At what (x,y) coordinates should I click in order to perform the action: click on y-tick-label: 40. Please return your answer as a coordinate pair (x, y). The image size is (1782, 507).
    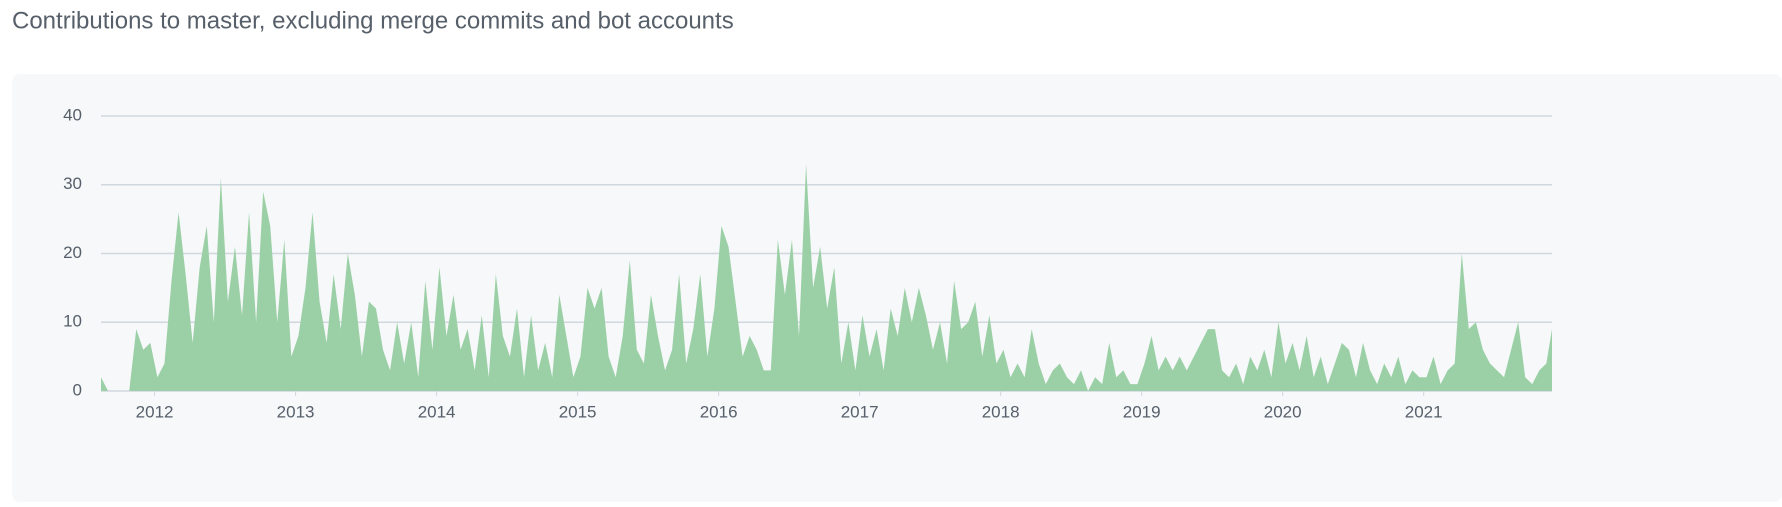
    Looking at the image, I should click on (72, 114).